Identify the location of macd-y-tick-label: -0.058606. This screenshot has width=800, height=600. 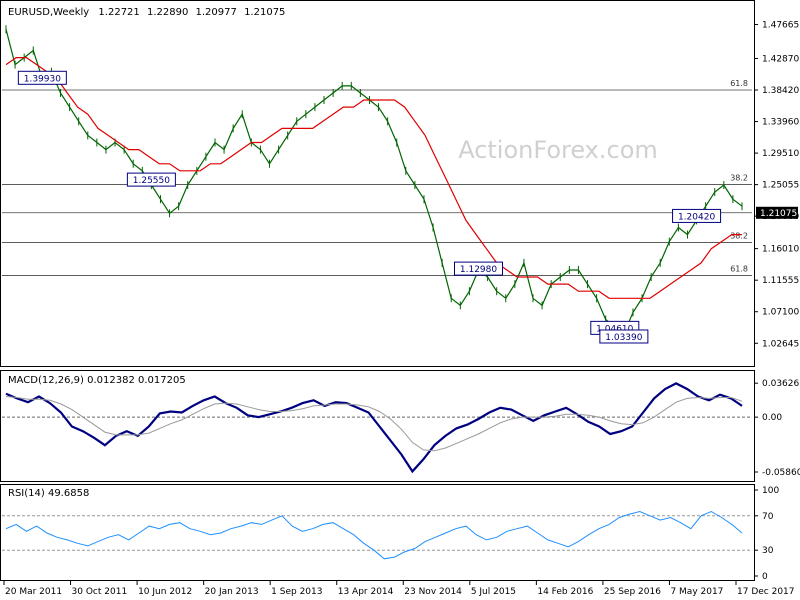
(781, 473).